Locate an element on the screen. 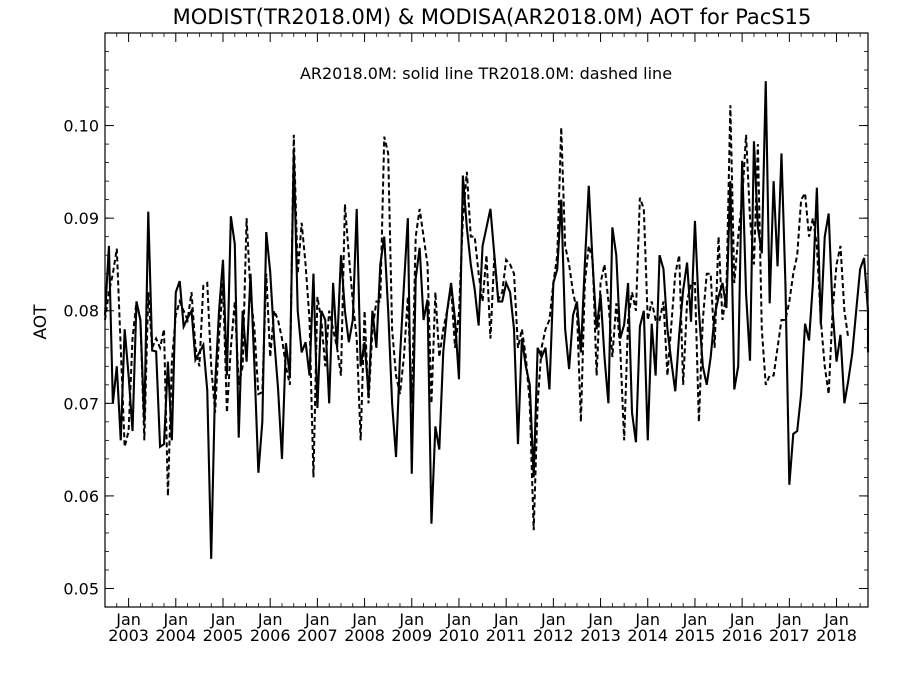 This screenshot has width=900, height=675. x-tick-year: 2018 is located at coordinates (836, 635).